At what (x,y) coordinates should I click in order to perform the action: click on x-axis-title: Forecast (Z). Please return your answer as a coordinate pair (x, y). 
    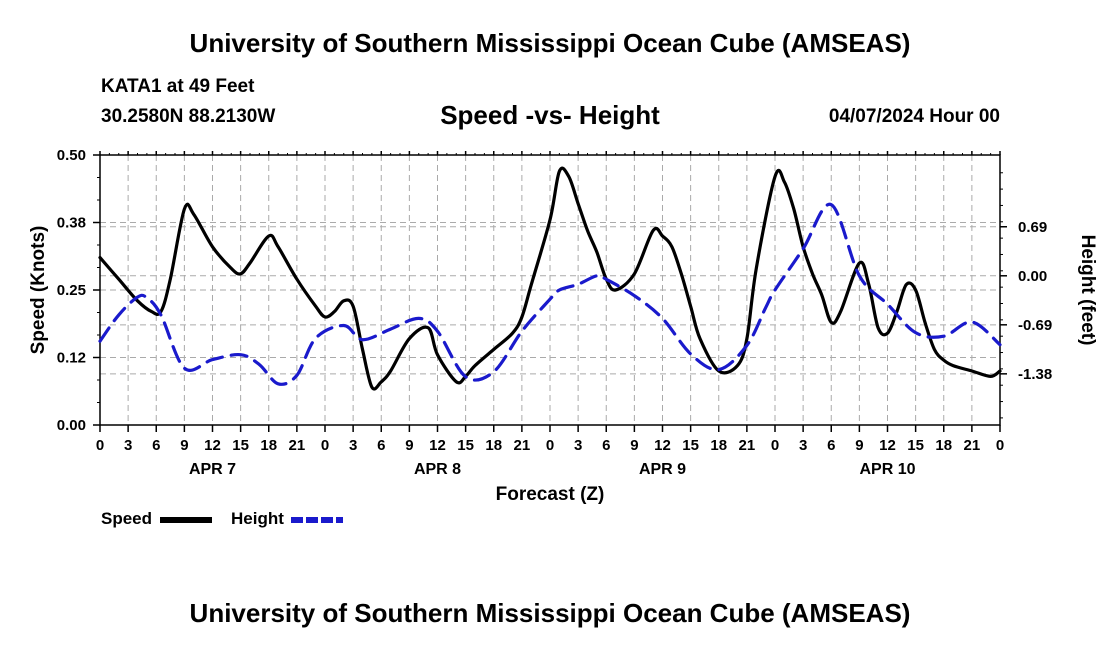
    Looking at the image, I should click on (550, 494).